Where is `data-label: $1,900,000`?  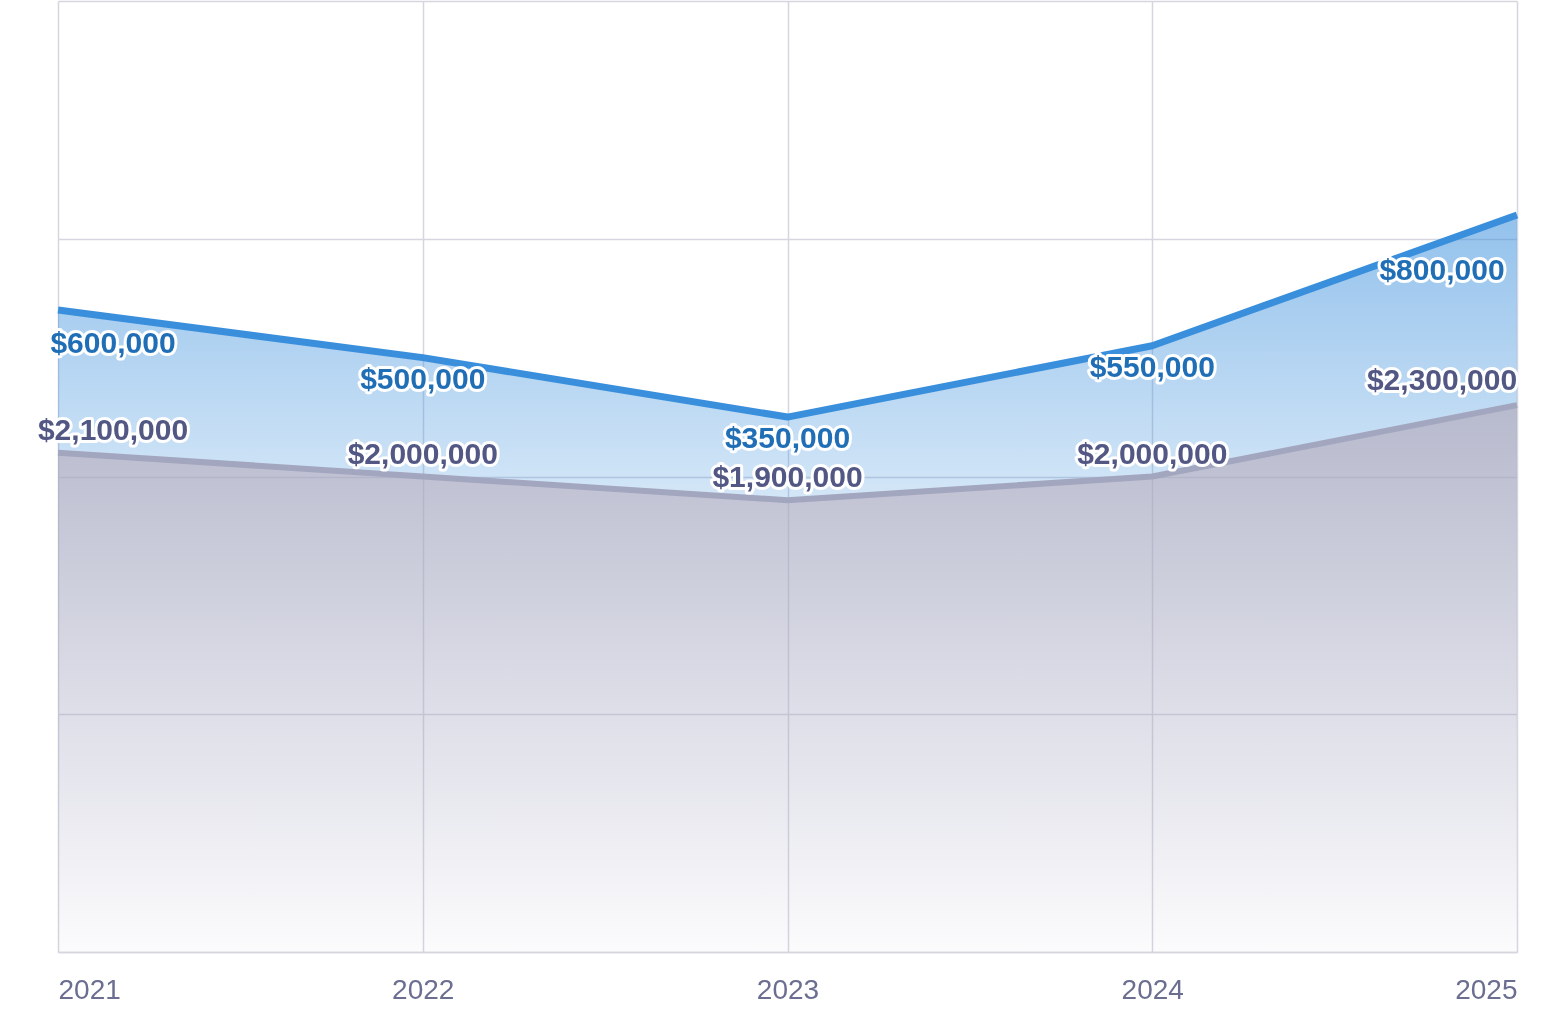 data-label: $1,900,000 is located at coordinates (787, 477).